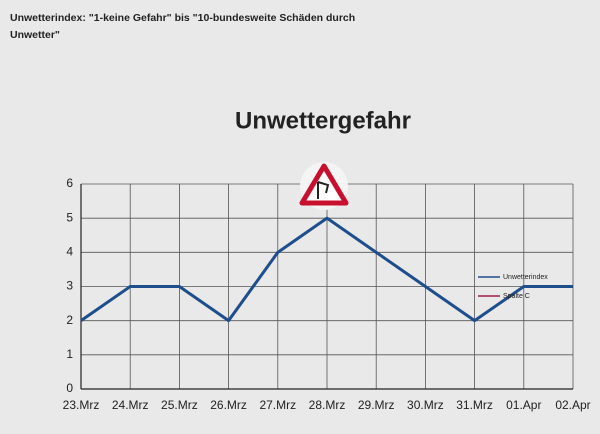  Describe the element at coordinates (474, 405) in the screenshot. I see `x-tick-label: 31.Mrz` at that location.